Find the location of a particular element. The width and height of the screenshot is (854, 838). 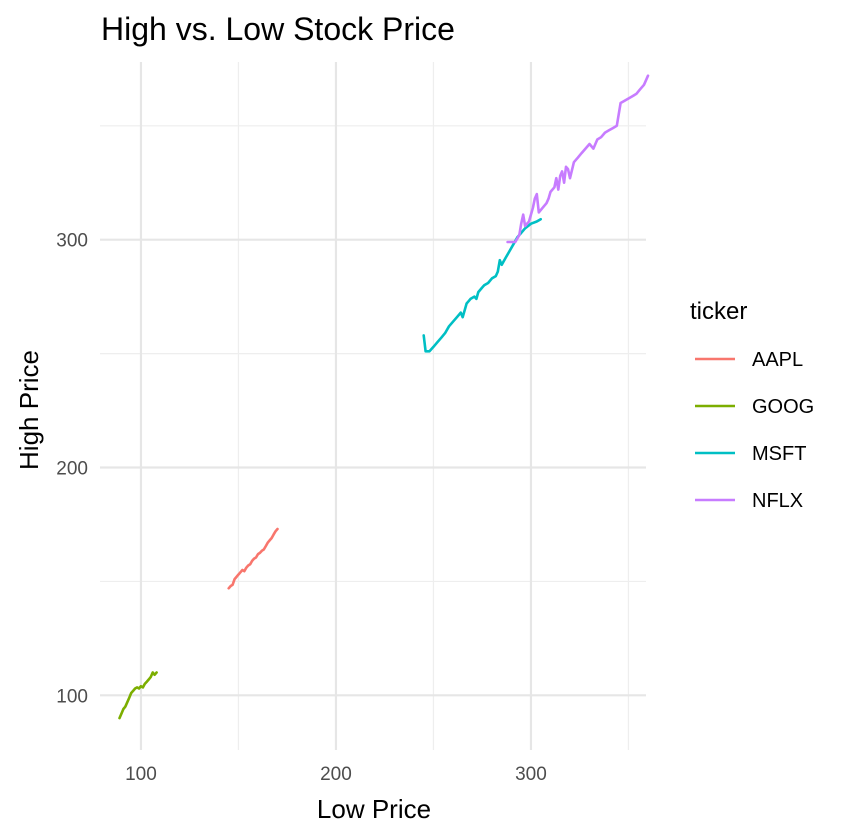

y-axis-title: High Price is located at coordinates (29, 410).